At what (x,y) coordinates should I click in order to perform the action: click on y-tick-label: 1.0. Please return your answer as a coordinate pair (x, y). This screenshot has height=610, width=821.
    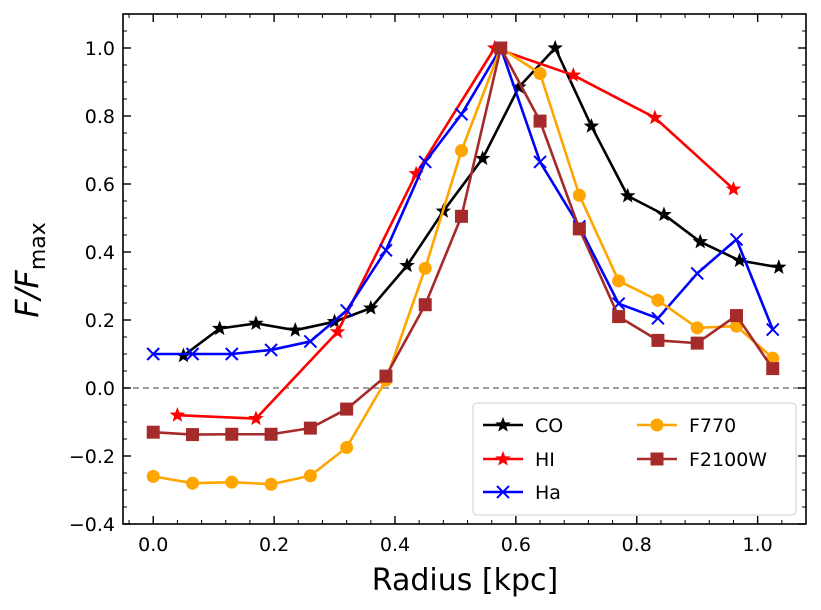
    Looking at the image, I should click on (100, 49).